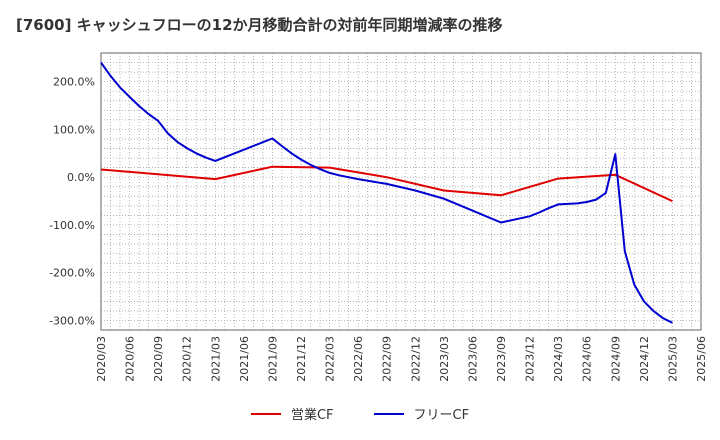  What do you see at coordinates (272, 359) in the screenshot?
I see `x-tick-label: 2021/09` at bounding box center [272, 359].